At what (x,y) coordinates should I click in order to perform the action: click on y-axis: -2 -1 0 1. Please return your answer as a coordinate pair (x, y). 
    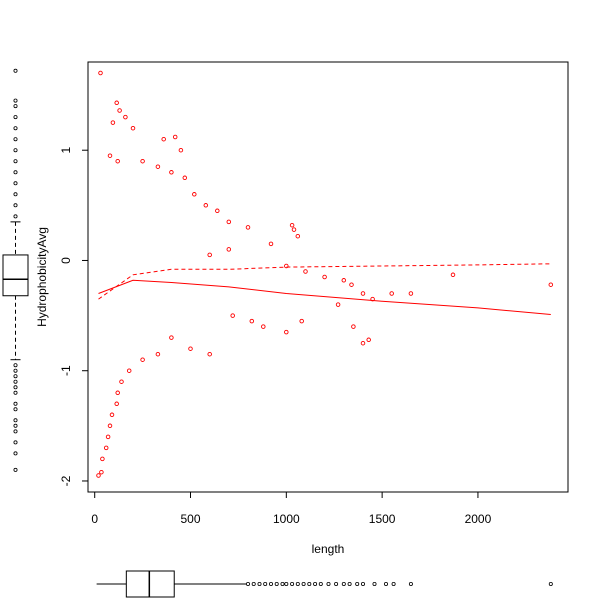
    Looking at the image, I should click on (73, 316).